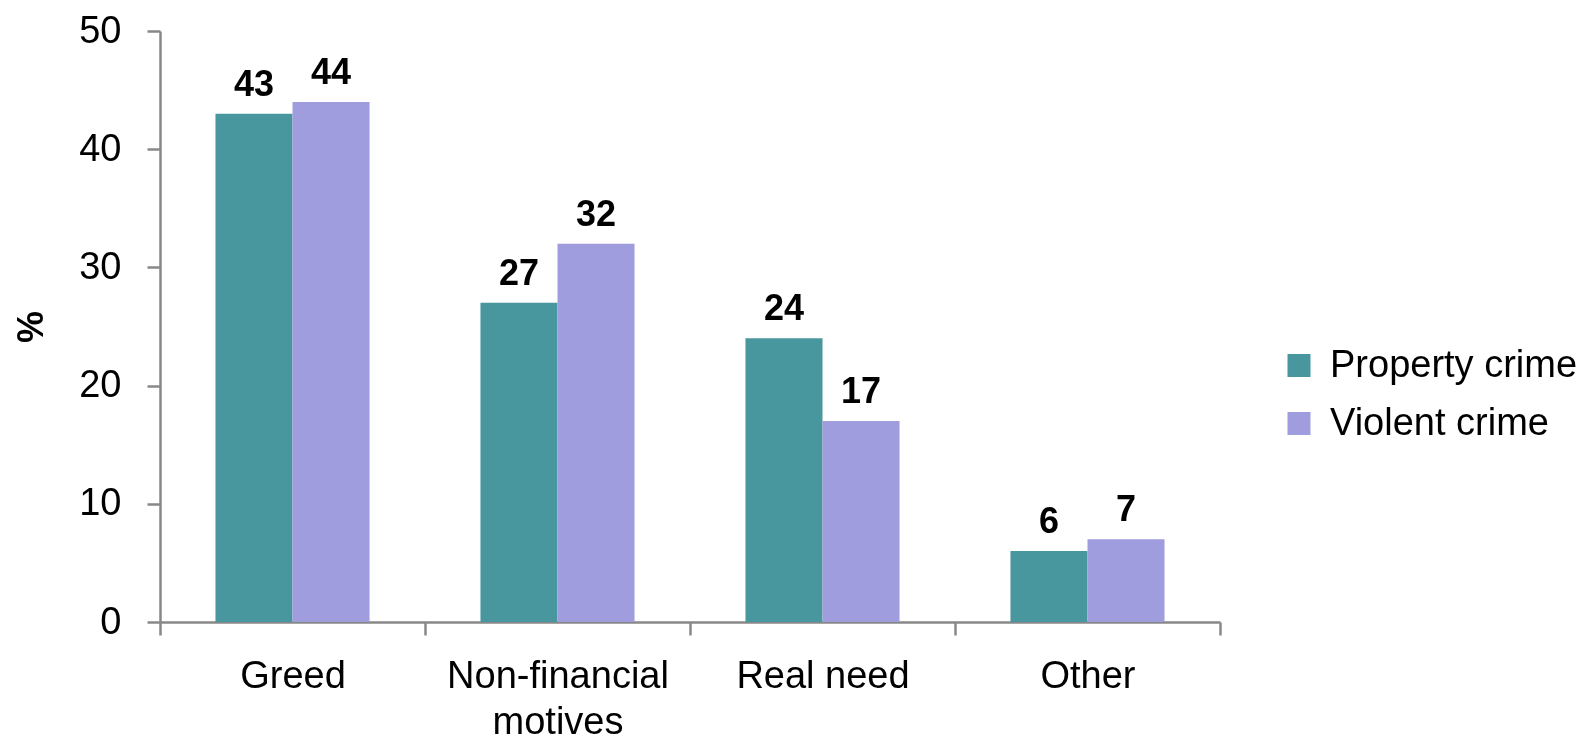 This screenshot has width=1589, height=752. What do you see at coordinates (823, 674) in the screenshot?
I see `x-tick-label: Real need` at bounding box center [823, 674].